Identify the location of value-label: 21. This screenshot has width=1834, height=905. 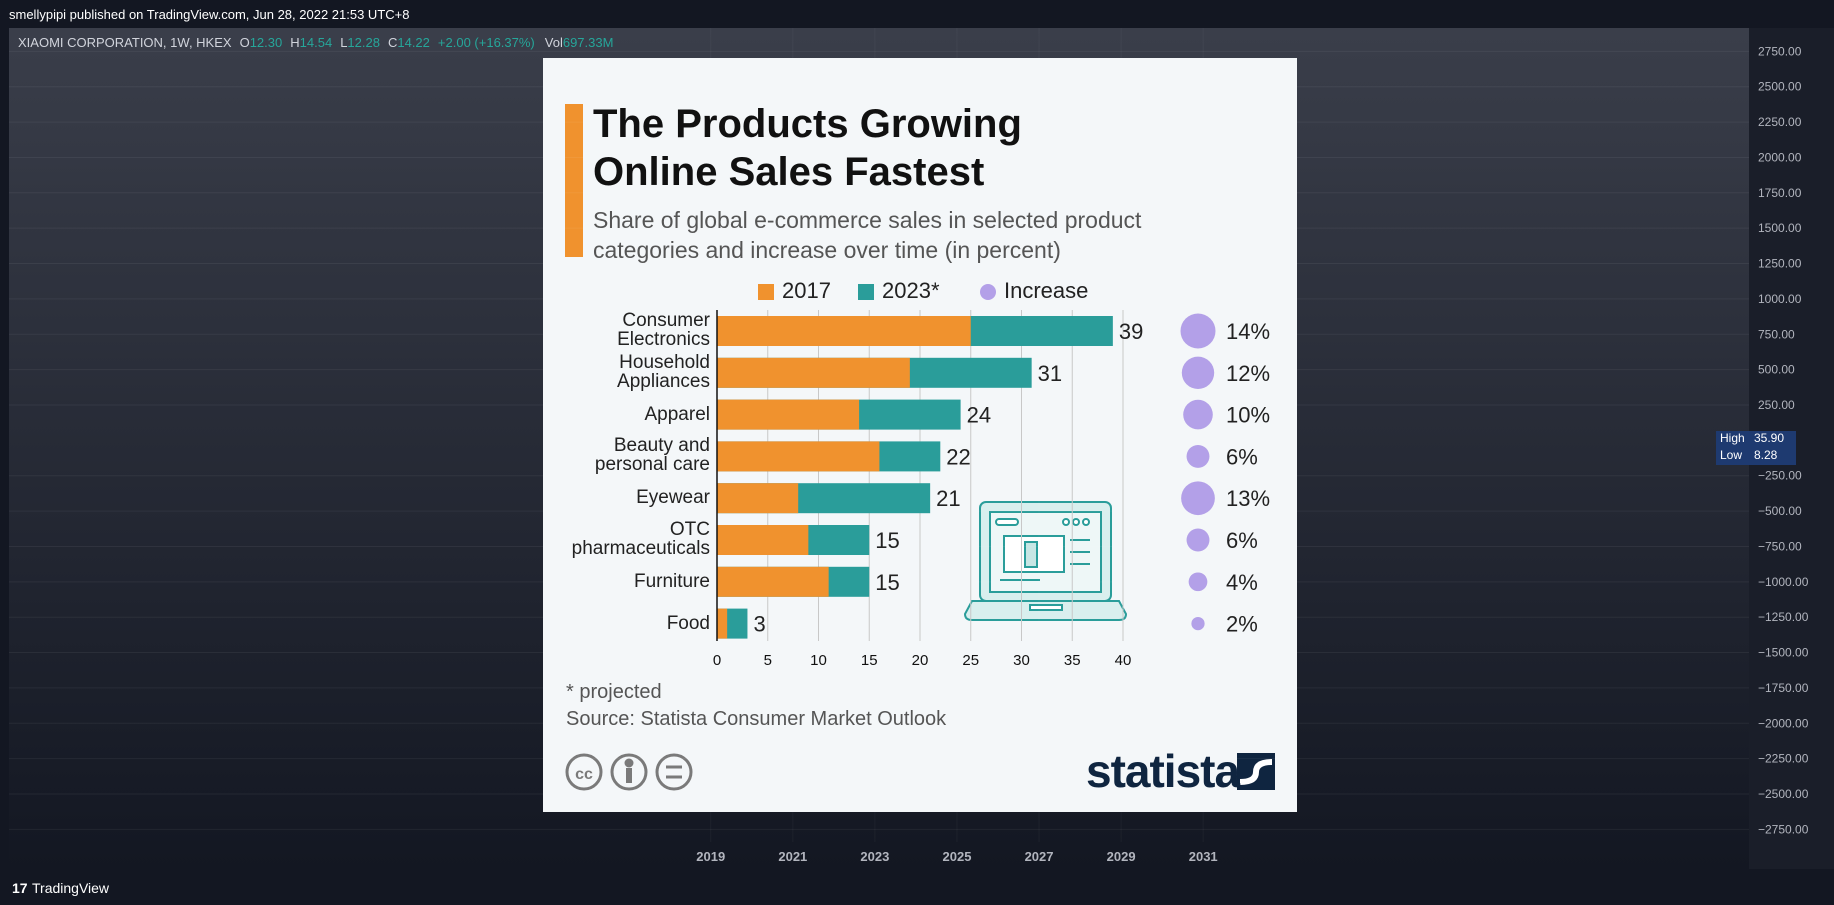
(948, 498).